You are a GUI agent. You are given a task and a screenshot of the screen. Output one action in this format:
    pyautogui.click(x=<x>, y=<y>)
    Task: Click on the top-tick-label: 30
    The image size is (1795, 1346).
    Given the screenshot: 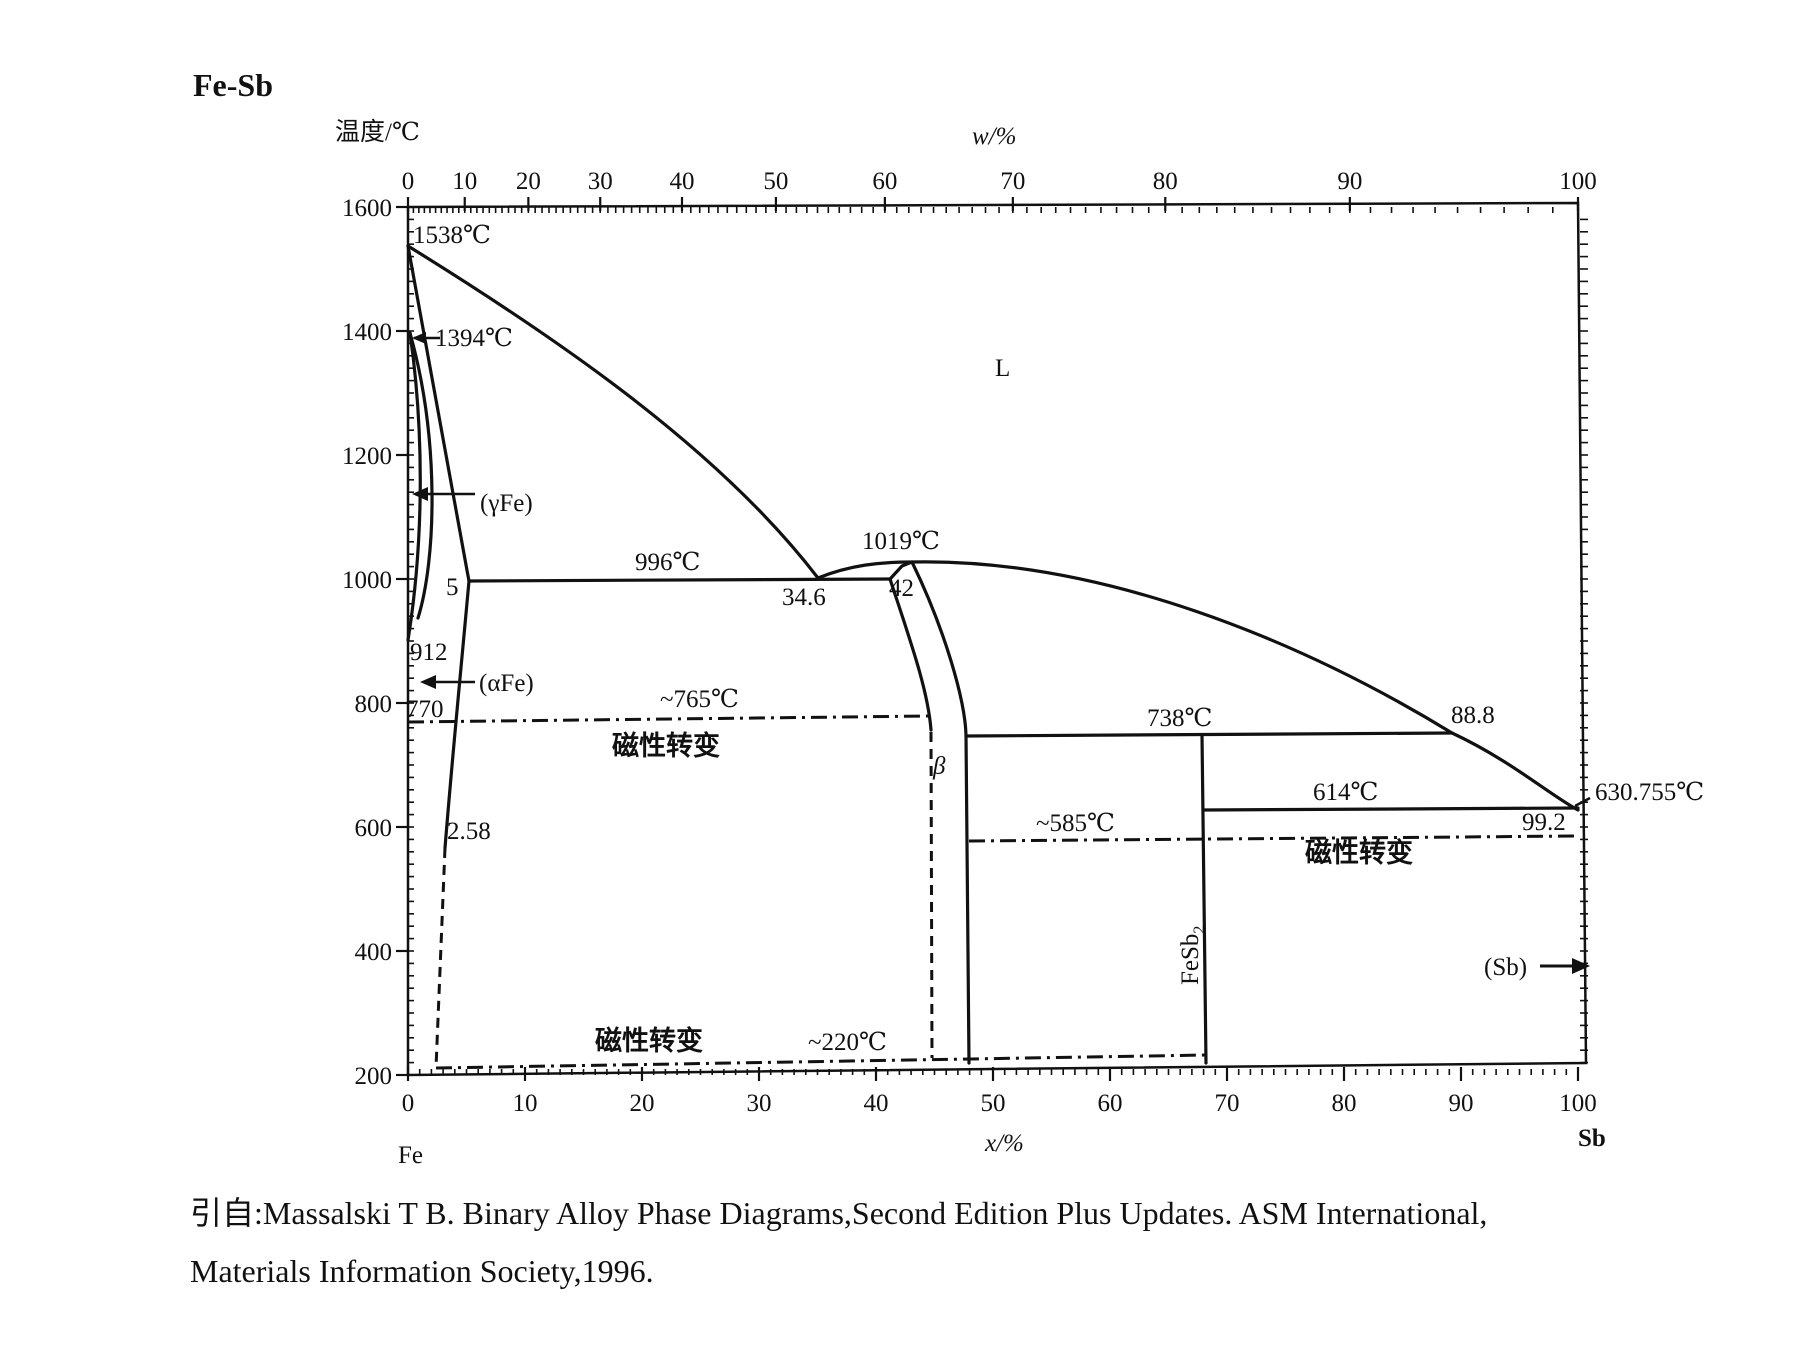 What is the action you would take?
    pyautogui.click(x=600, y=181)
    